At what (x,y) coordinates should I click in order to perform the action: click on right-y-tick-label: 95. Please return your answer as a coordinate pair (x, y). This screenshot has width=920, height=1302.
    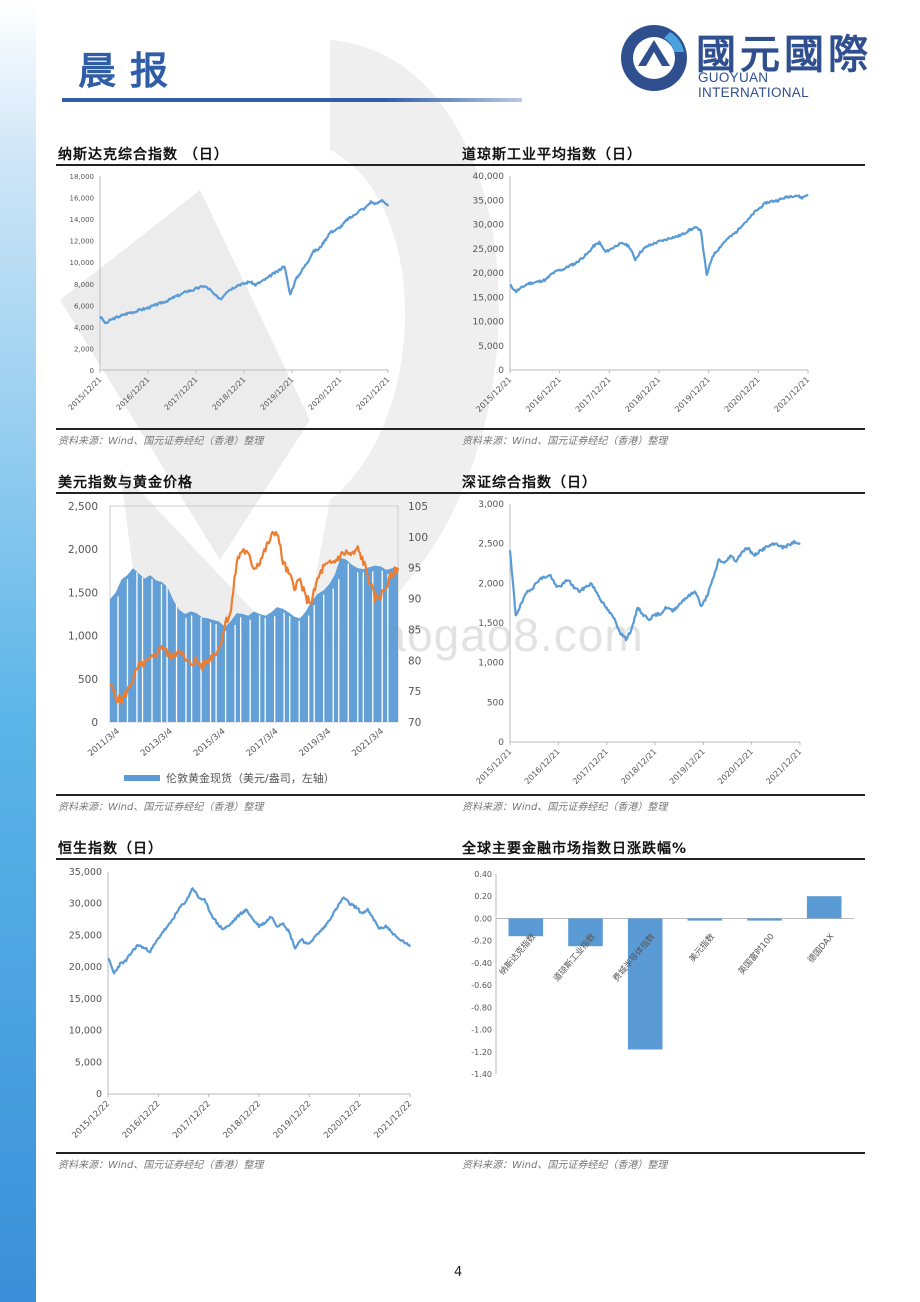
    Looking at the image, I should click on (414, 569).